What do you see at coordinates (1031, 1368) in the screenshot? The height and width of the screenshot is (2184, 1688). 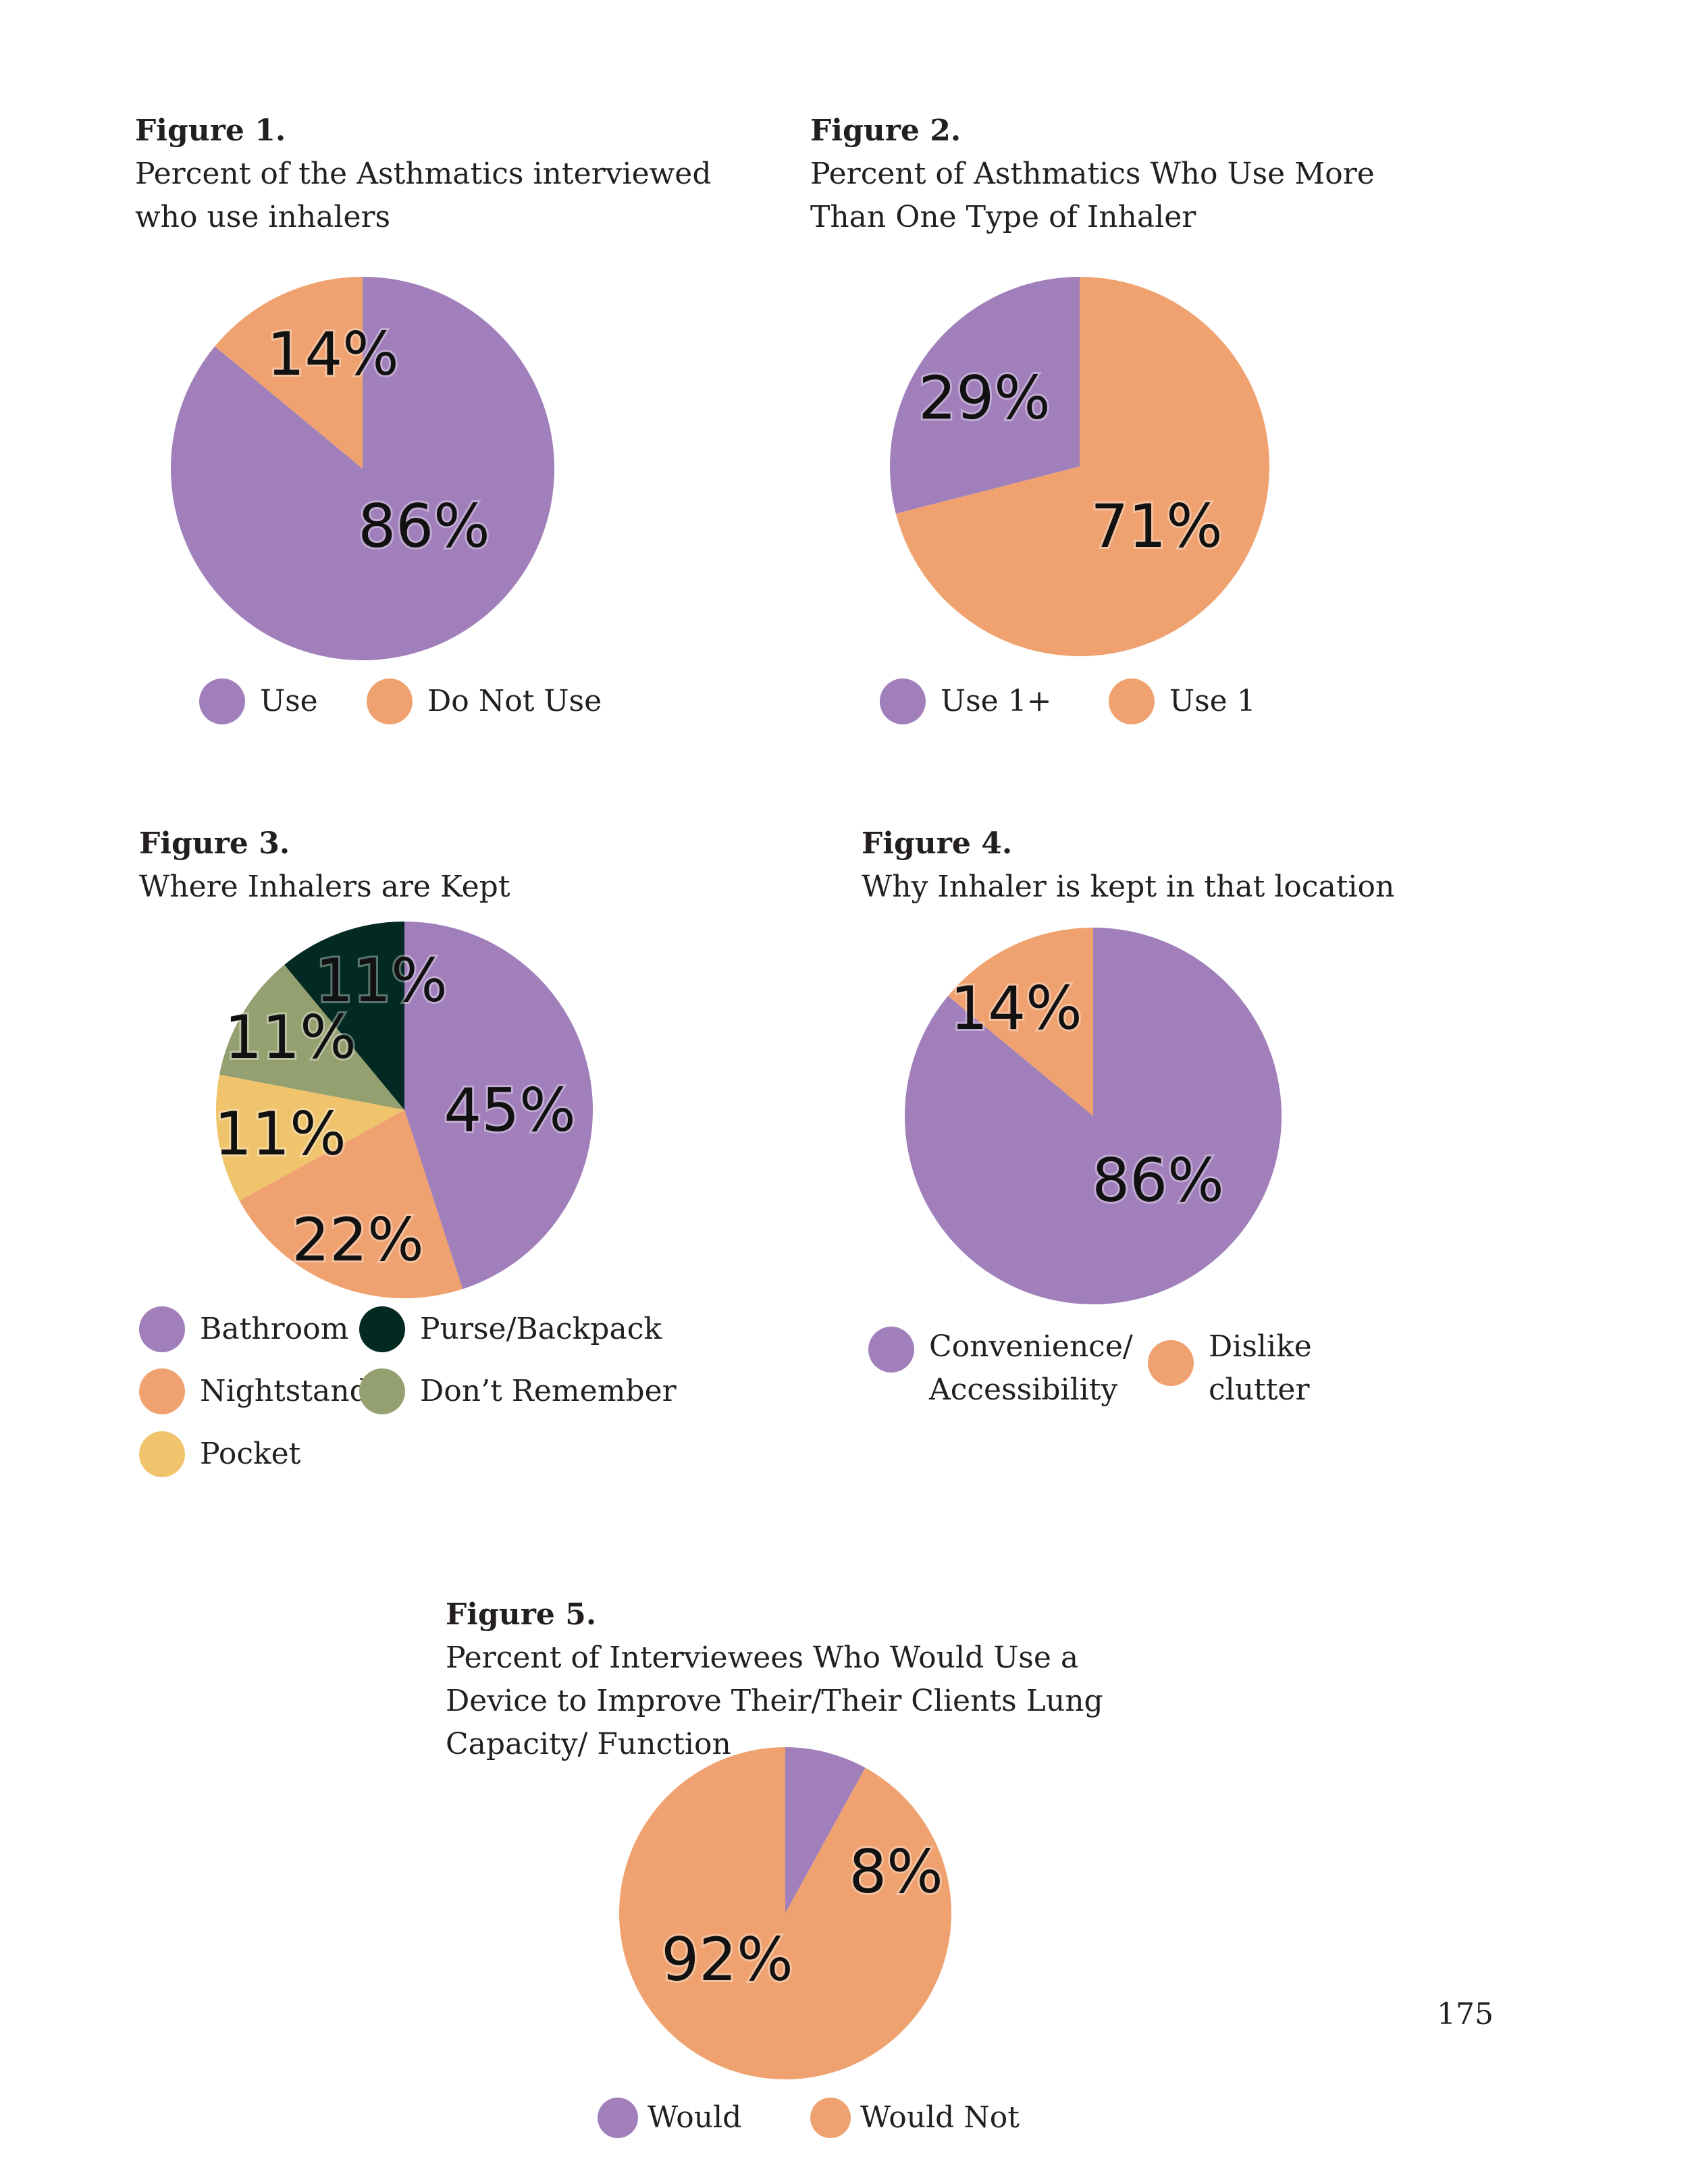 I see `legend-label-convenience-accessibility: Convenience/ Accessibility` at bounding box center [1031, 1368].